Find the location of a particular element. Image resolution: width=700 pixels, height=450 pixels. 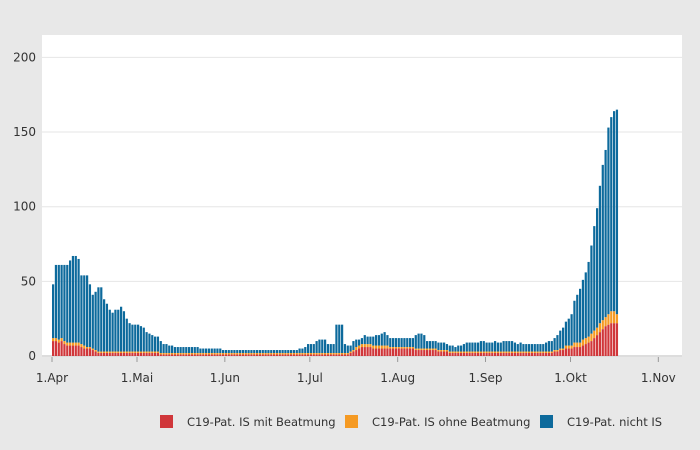

legend-item: C19-Pat. nicht IS is located at coordinates (601, 422).